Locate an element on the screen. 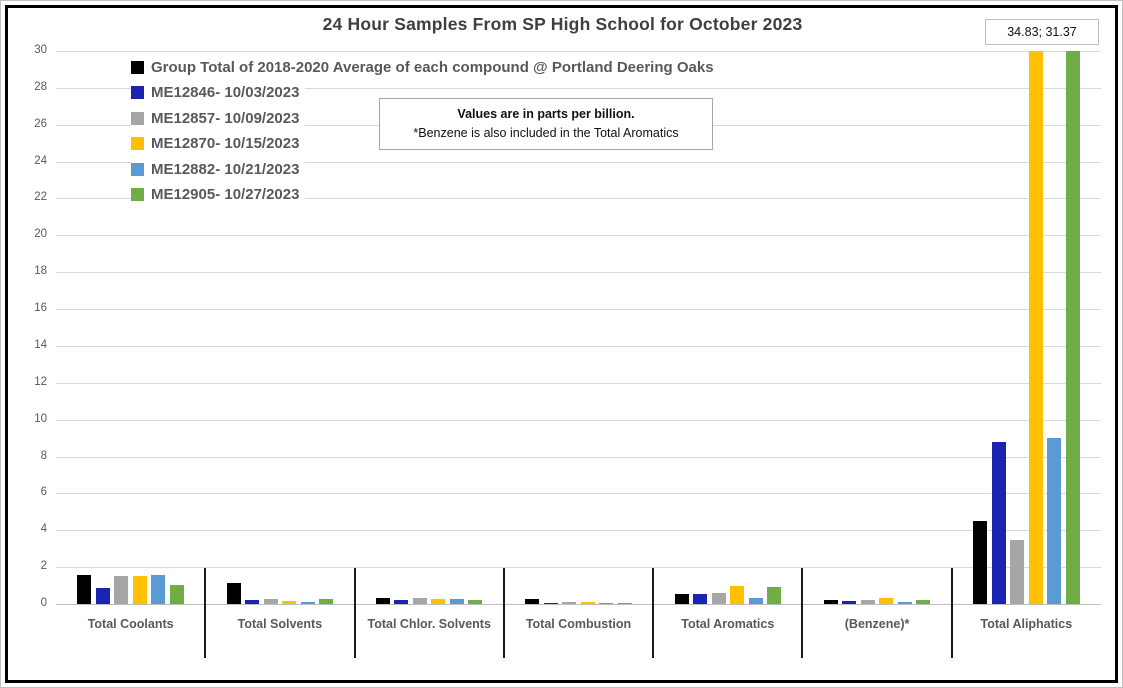  y-tick-label: 16 is located at coordinates (40, 308).